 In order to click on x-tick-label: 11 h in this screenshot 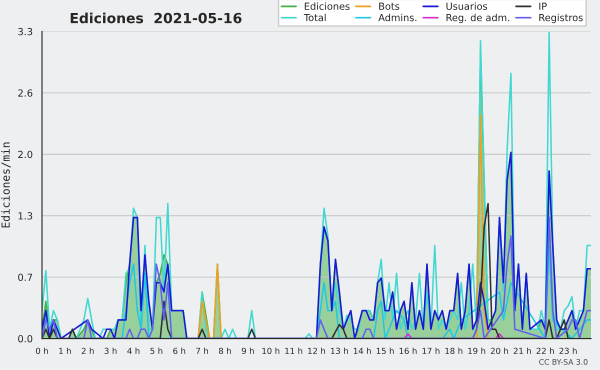, I will do `click(293, 351)`.